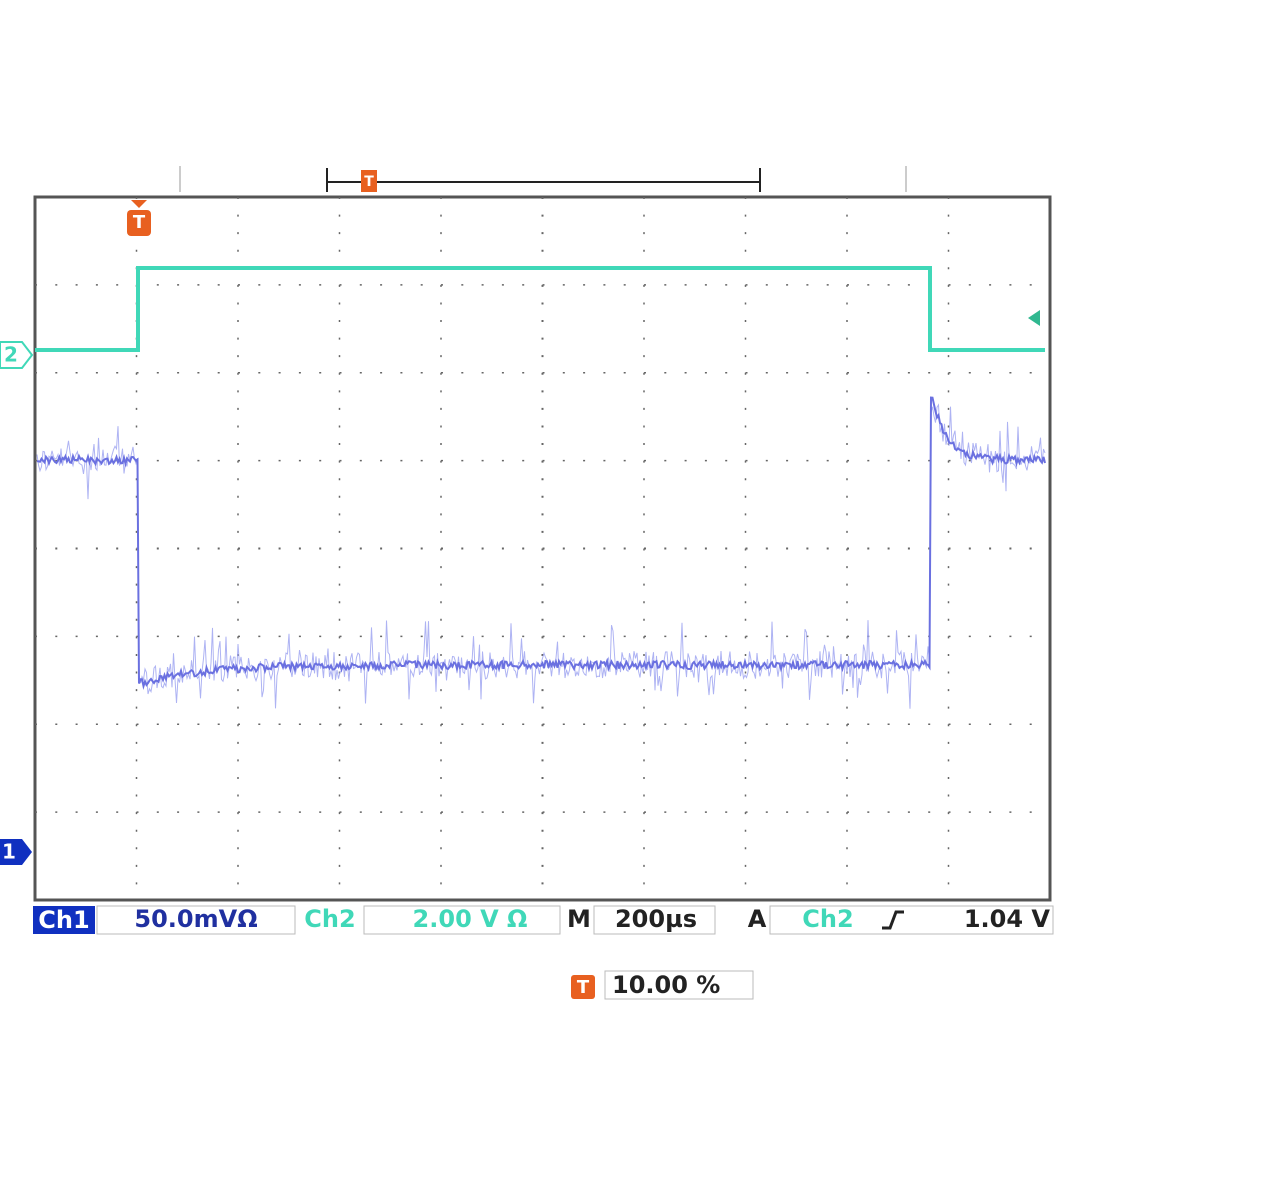 The height and width of the screenshot is (1194, 1280). I want to click on ch1-label-box, so click(64, 920).